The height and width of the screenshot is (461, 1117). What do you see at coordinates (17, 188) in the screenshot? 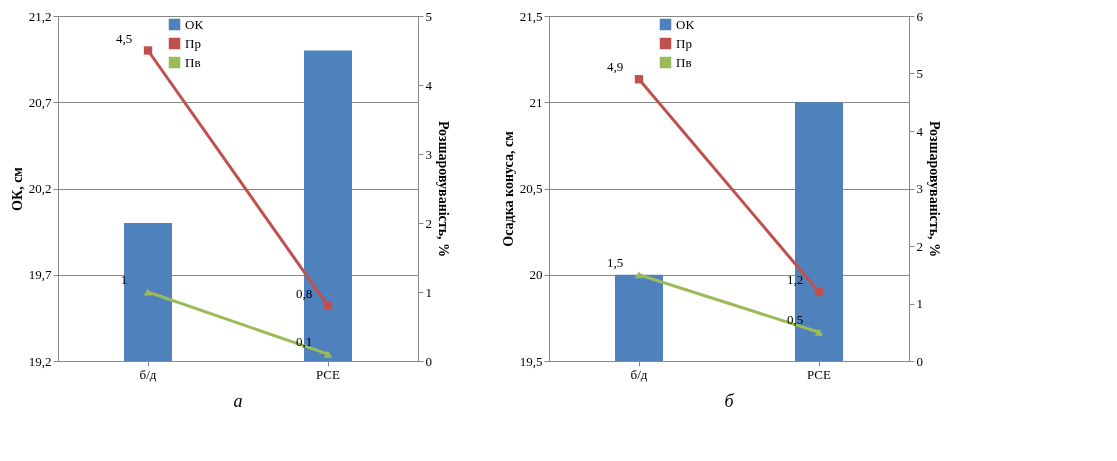
I see `y-axis-title: ОК, см` at bounding box center [17, 188].